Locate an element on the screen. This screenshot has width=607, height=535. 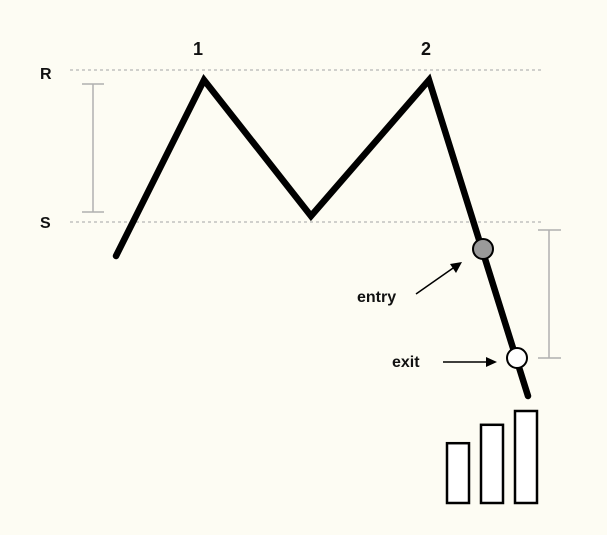
exit-label: exit is located at coordinates (406, 362).